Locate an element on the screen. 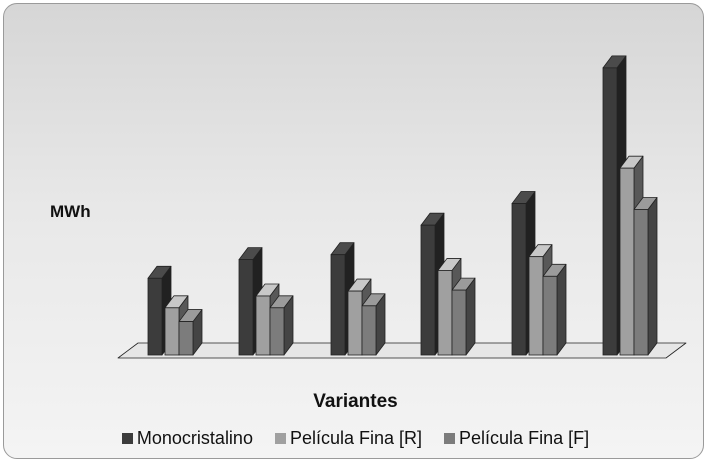 This screenshot has width=711, height=466. chart-floor is located at coordinates (402, 350).